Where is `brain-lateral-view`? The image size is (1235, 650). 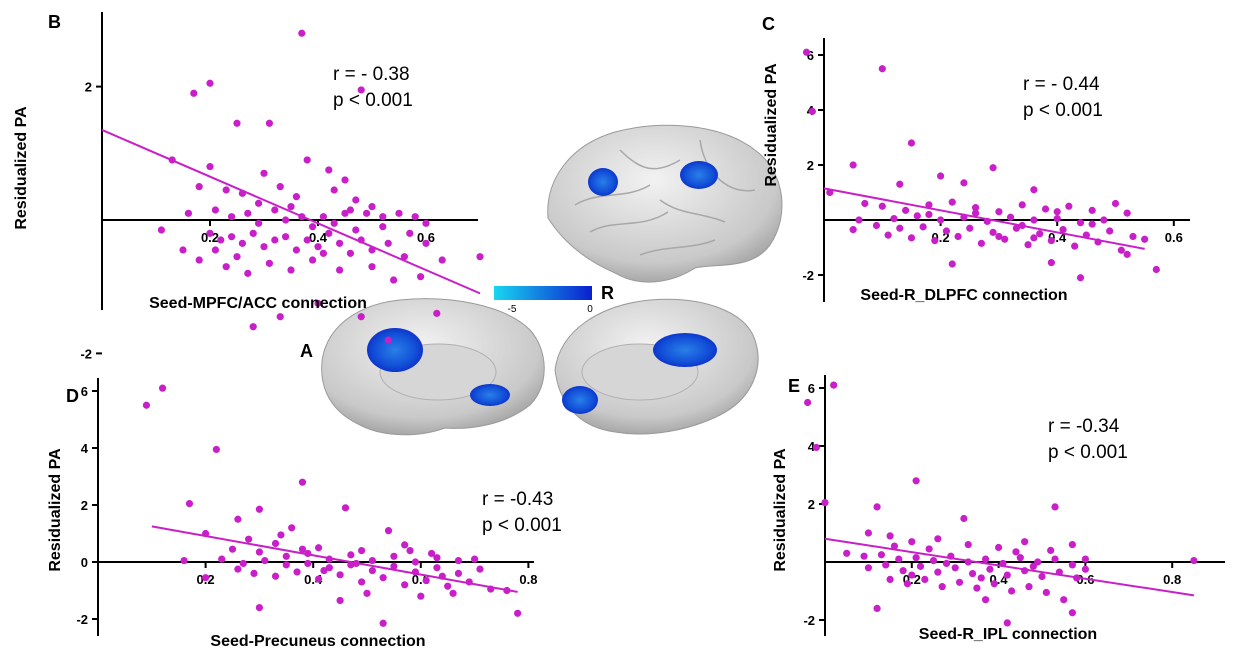 brain-lateral-view is located at coordinates (665, 203).